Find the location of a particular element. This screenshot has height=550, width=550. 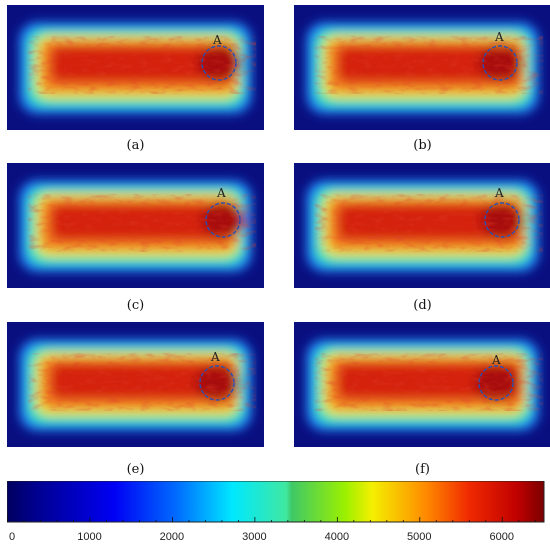

caption-c: (c) is located at coordinates (135, 305).